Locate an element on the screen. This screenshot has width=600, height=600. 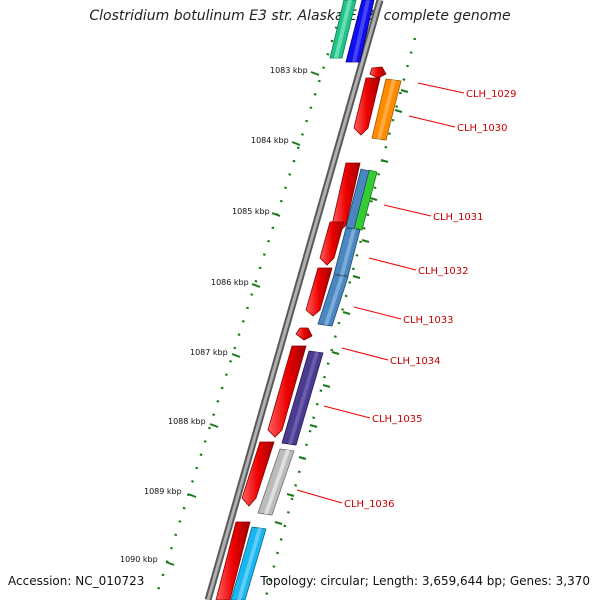
top-cog-teal is located at coordinates (343, 29).